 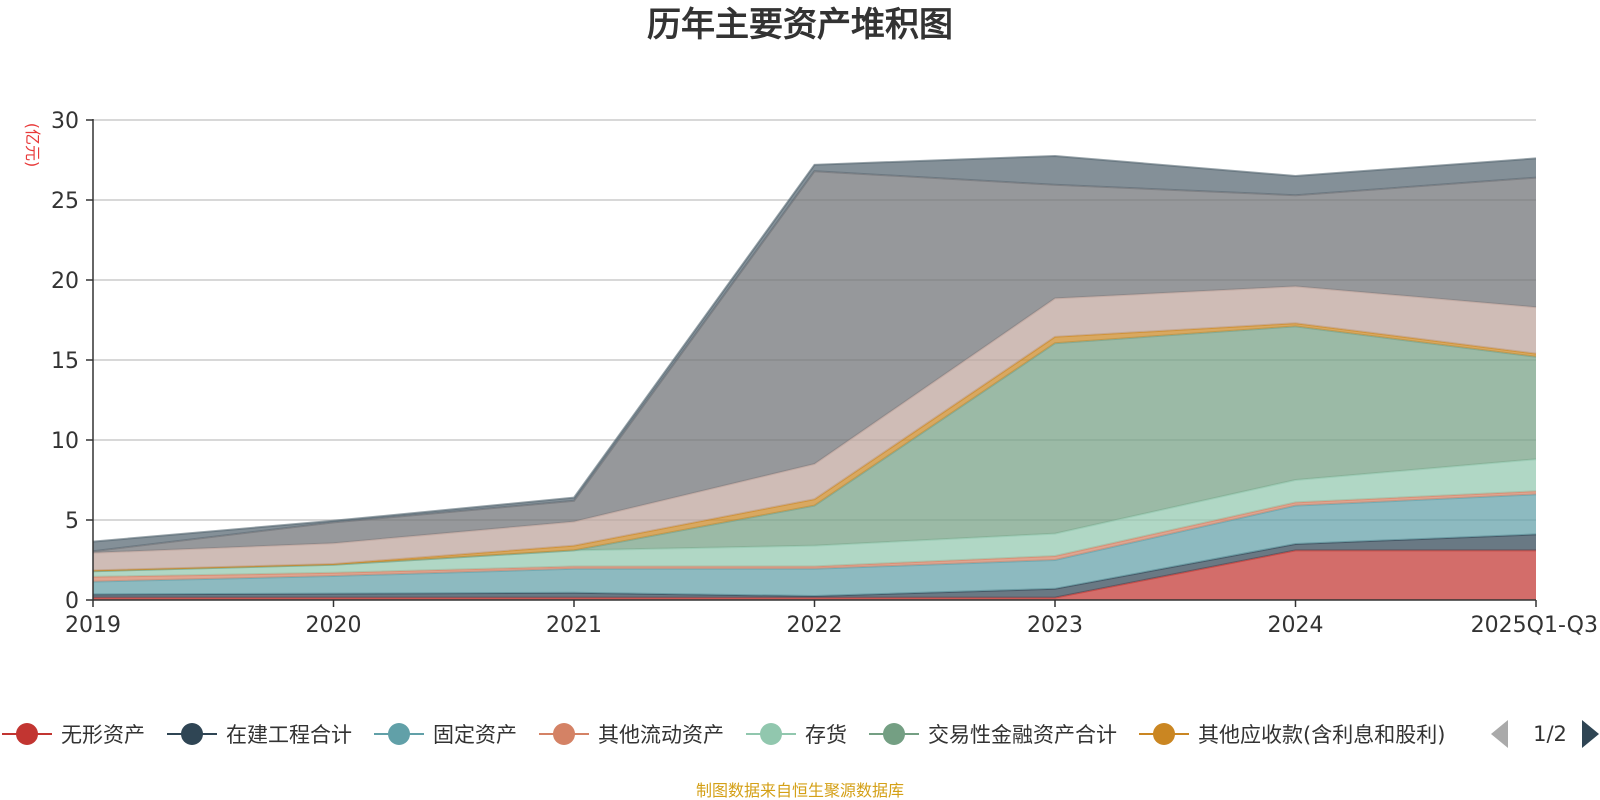 I want to click on y-tick-label: 25, so click(x=65, y=201).